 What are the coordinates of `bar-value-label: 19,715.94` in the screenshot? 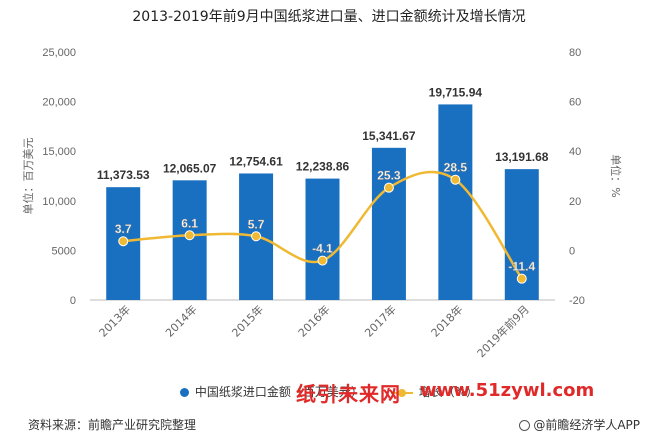 It's located at (456, 92).